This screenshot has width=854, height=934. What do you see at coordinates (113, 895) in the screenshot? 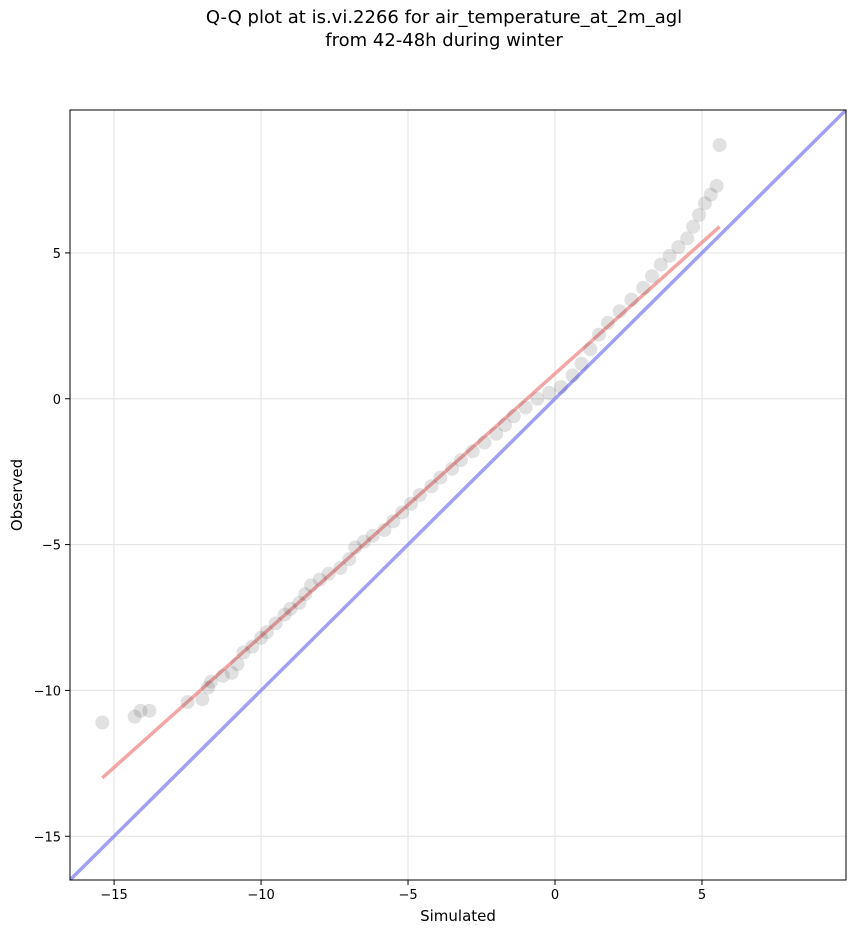
I see `x-tick-label: −15` at bounding box center [113, 895].